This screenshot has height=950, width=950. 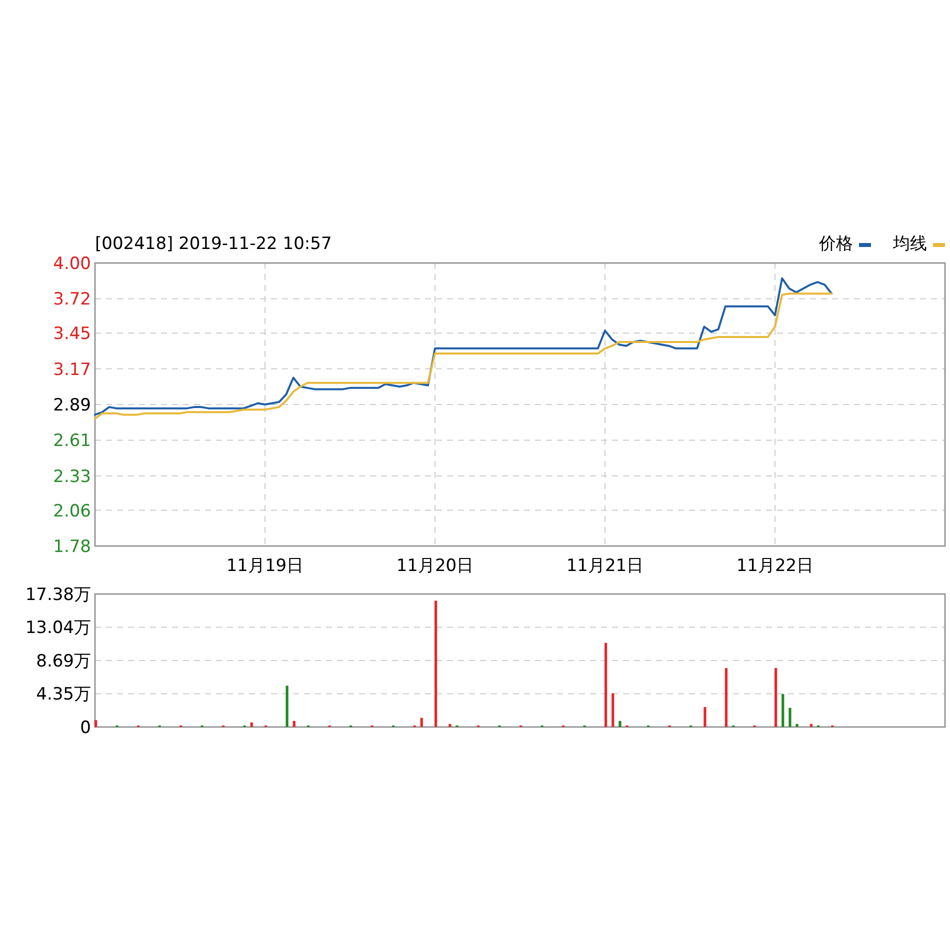 What do you see at coordinates (775, 566) in the screenshot?
I see `x-tick-label: 11月22日` at bounding box center [775, 566].